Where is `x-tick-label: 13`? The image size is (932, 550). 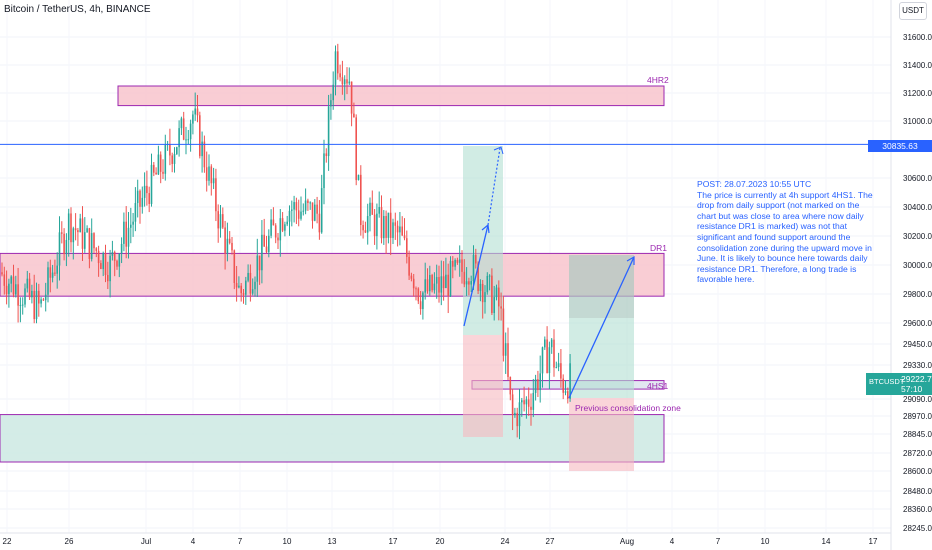
x-tick-label: 13 is located at coordinates (332, 541).